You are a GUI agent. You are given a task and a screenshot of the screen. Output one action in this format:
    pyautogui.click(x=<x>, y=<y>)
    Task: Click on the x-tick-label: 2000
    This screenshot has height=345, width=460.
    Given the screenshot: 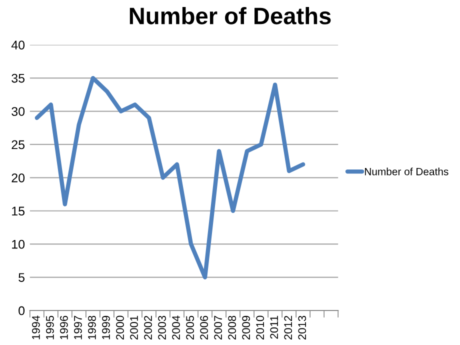 What is the action you would take?
    pyautogui.click(x=120, y=328)
    